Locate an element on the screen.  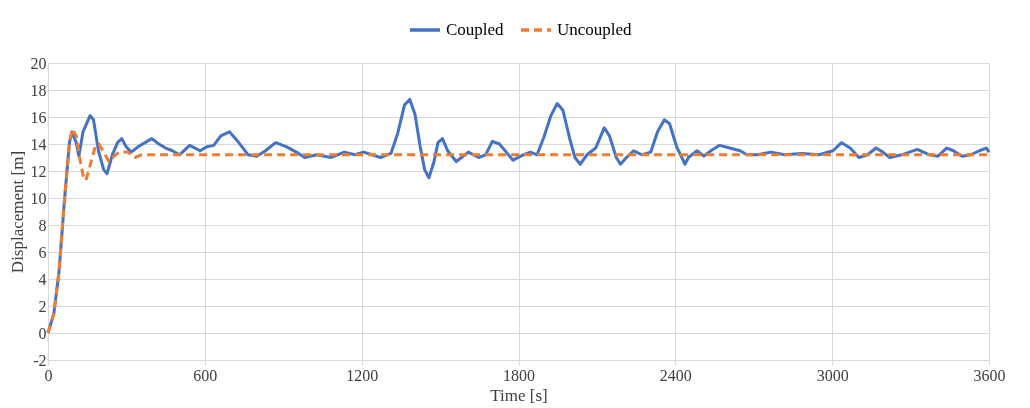
legend-label: Uncoupled is located at coordinates (595, 29).